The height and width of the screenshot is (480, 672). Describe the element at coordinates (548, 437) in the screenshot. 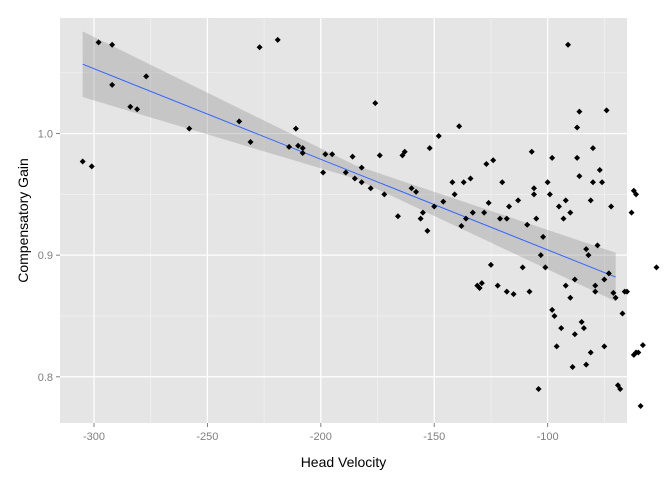

I see `x-tick-label: -100` at that location.